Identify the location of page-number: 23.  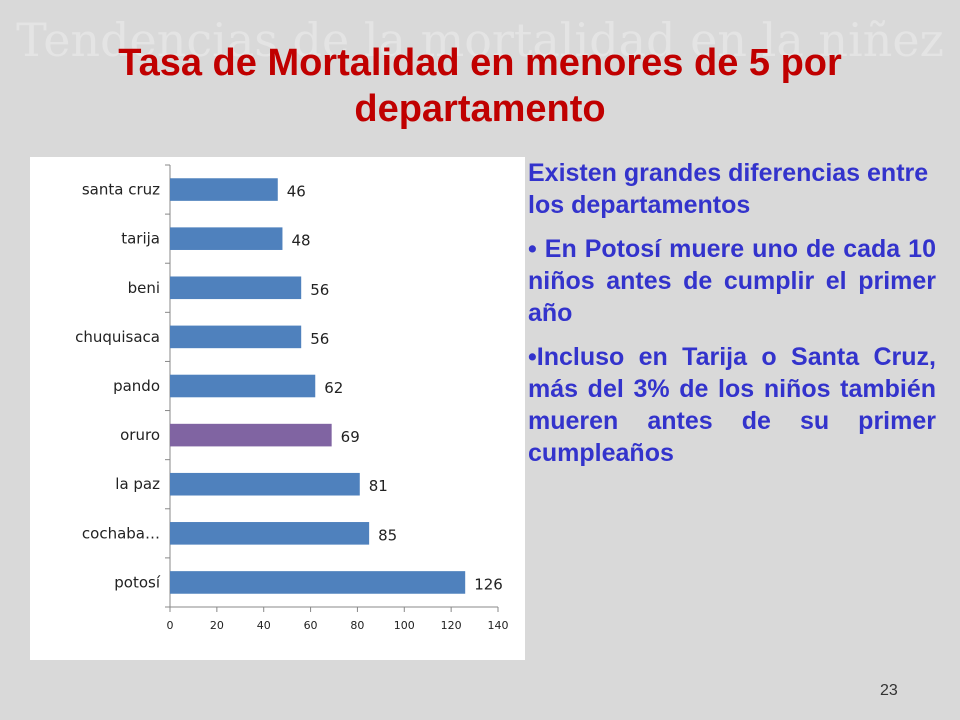
(889, 690).